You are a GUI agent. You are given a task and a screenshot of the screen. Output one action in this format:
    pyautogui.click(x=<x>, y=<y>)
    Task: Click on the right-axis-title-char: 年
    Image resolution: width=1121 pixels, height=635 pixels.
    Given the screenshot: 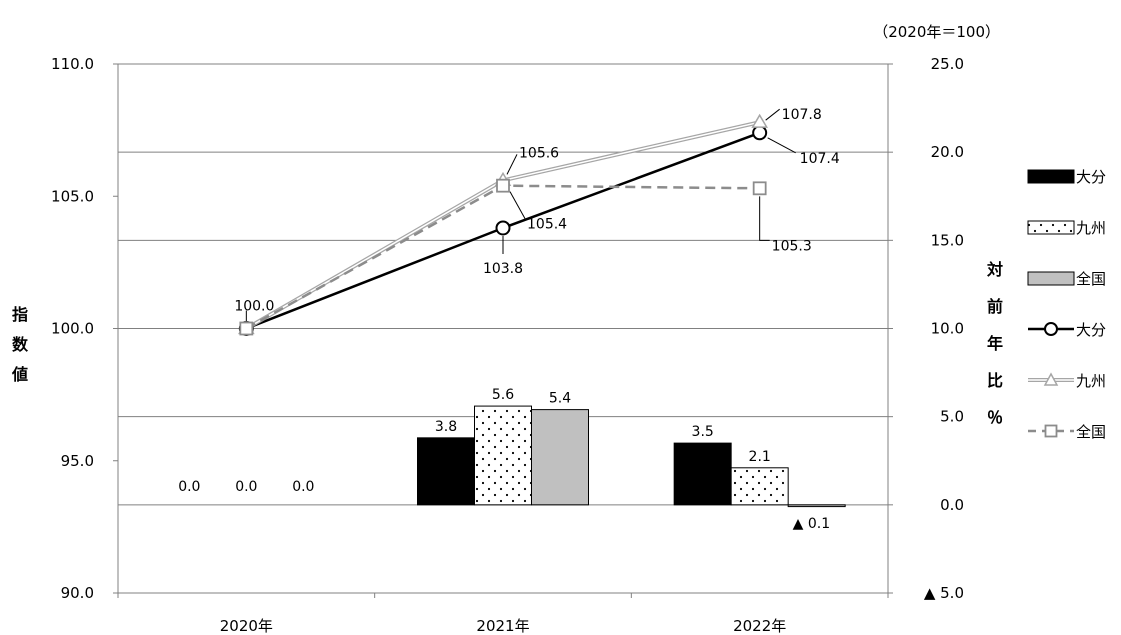 What is the action you would take?
    pyautogui.click(x=995, y=343)
    